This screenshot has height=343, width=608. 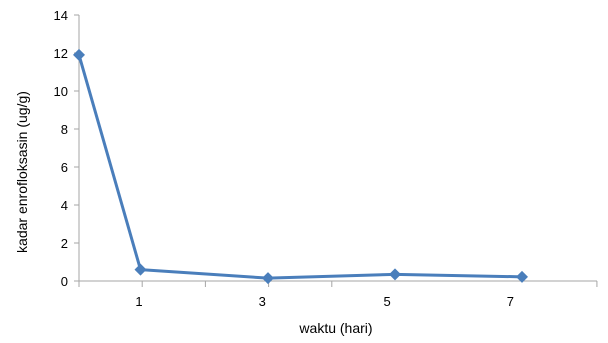 I want to click on x-tick-label: 1, so click(x=138, y=301).